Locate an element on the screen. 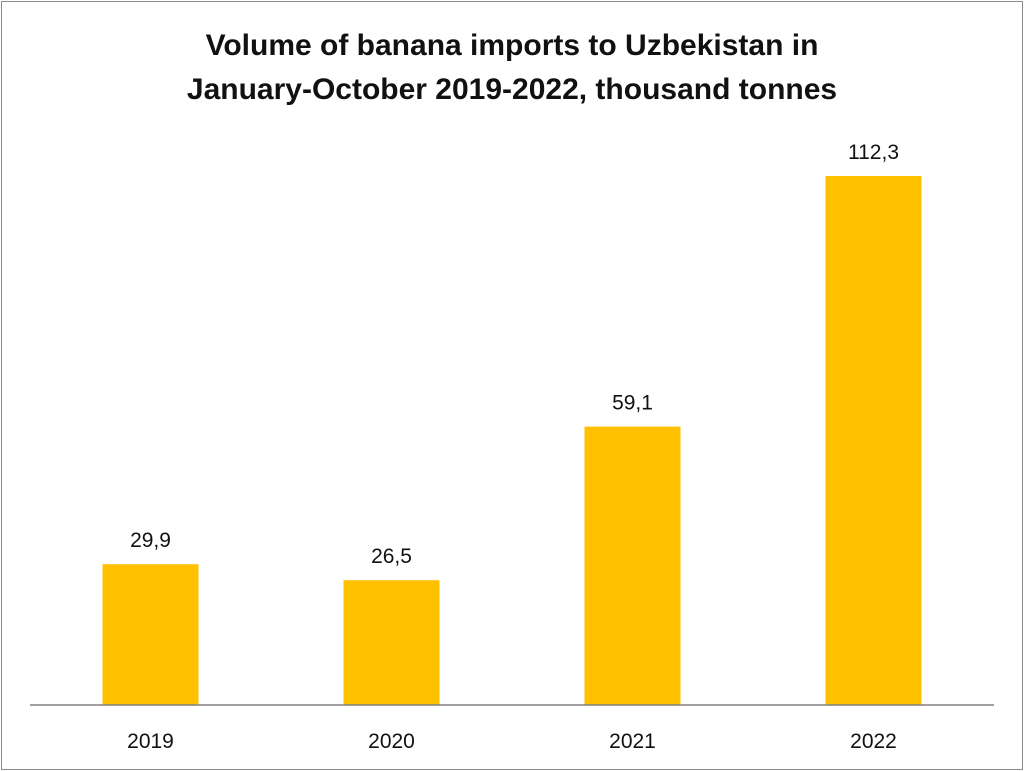 Image resolution: width=1024 pixels, height=771 pixels. value-label-2020: 26,5 is located at coordinates (391, 556).